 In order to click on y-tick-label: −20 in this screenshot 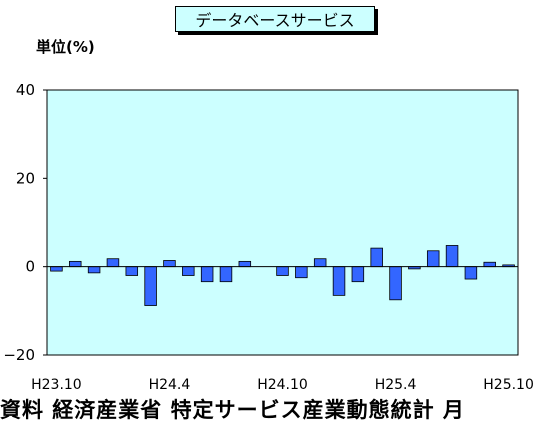, I will do `click(19, 355)`.